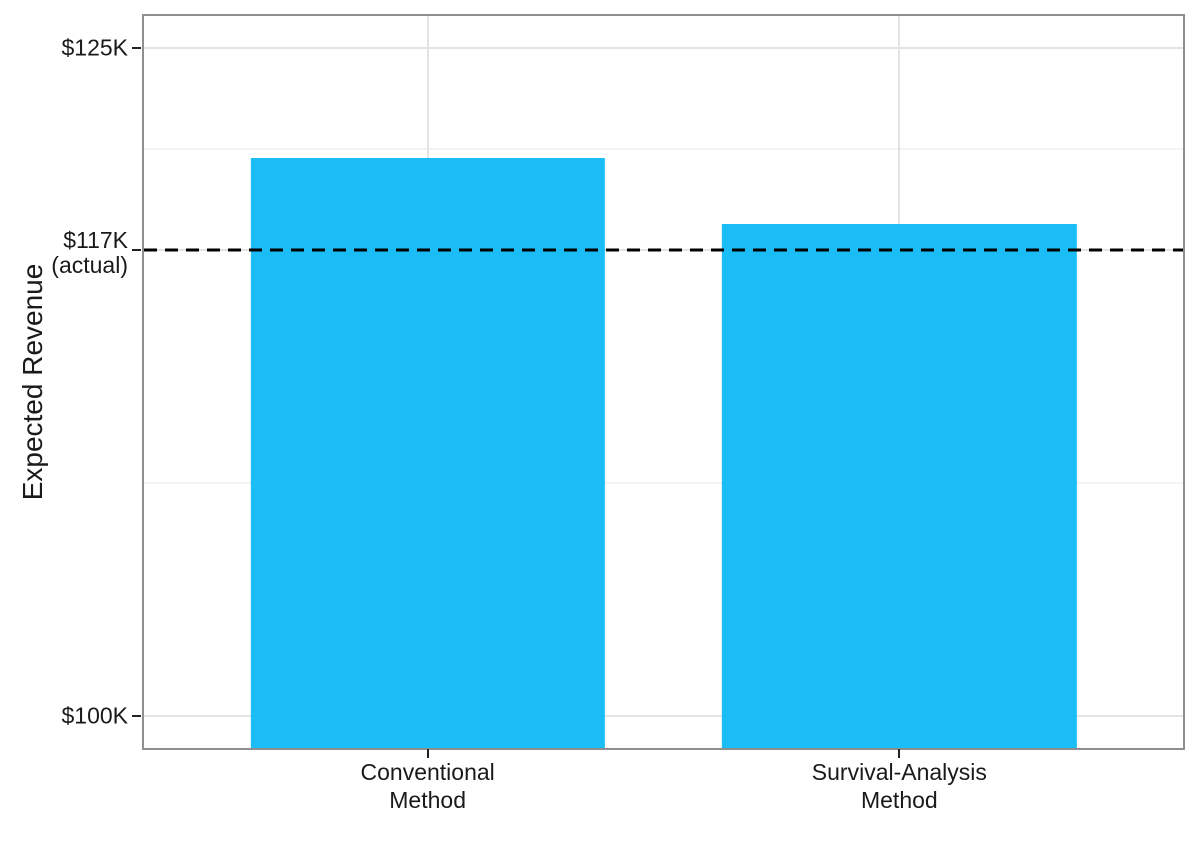  What do you see at coordinates (94, 715) in the screenshot?
I see `y-tick-label-2: $100K` at bounding box center [94, 715].